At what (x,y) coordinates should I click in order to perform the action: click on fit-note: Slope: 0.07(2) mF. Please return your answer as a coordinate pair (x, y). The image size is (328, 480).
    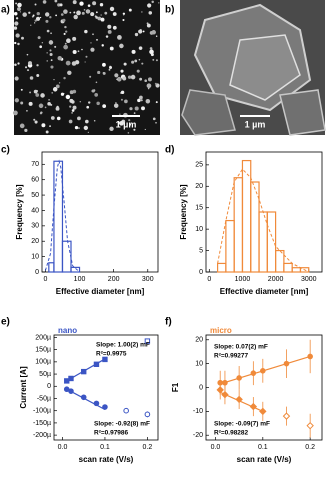
    Looking at the image, I should click on (241, 347).